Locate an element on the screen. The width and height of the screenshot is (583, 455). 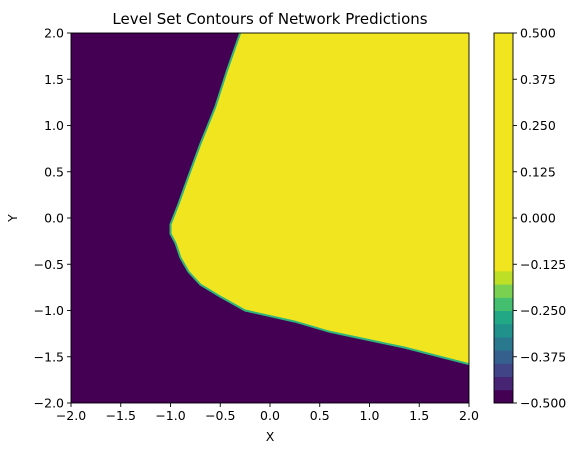
colorbar-tick-label: 0.250 is located at coordinates (538, 125).